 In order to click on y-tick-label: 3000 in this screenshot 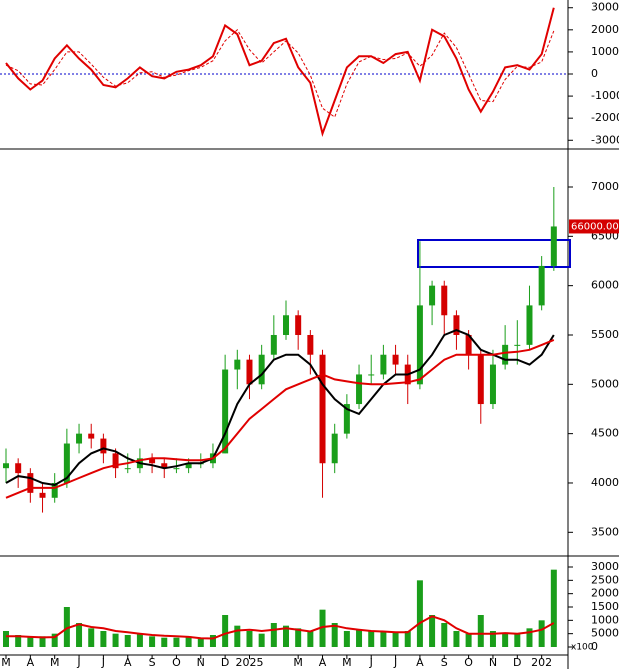, I will do `click(605, 7)`.